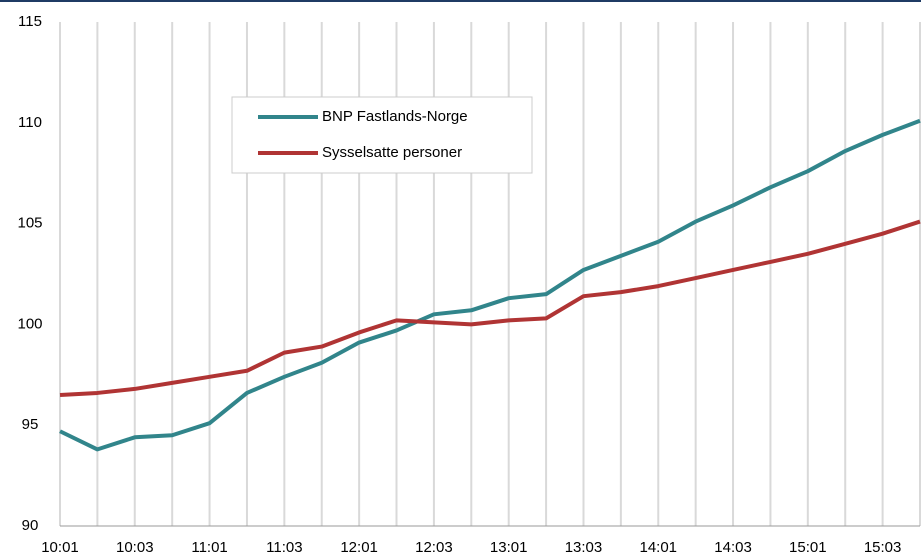  I want to click on x-tick-label: 10:03, so click(135, 547).